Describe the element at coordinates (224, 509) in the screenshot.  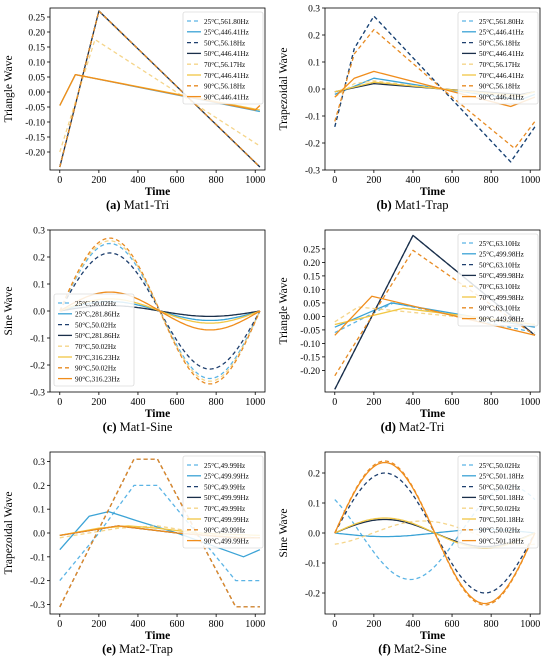
I see `legend-label: 70°C,49.99Hz` at that location.